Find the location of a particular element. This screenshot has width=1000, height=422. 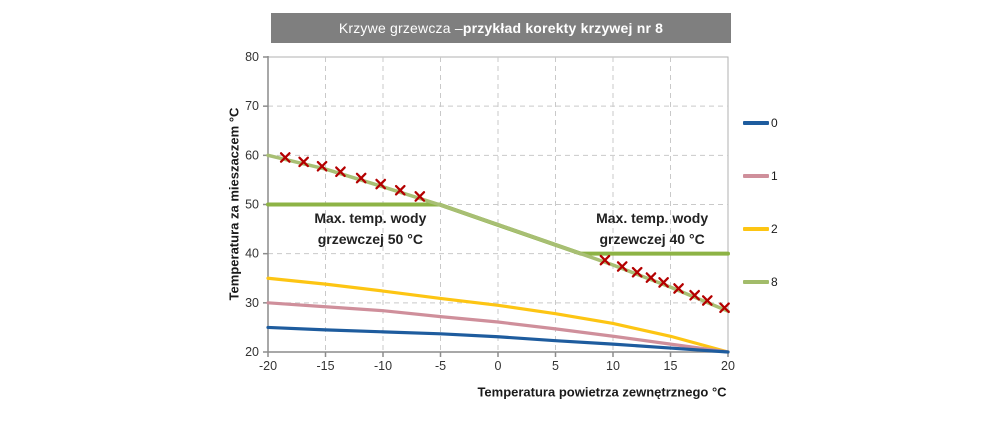

legend-item-2: 2 is located at coordinates (760, 229).